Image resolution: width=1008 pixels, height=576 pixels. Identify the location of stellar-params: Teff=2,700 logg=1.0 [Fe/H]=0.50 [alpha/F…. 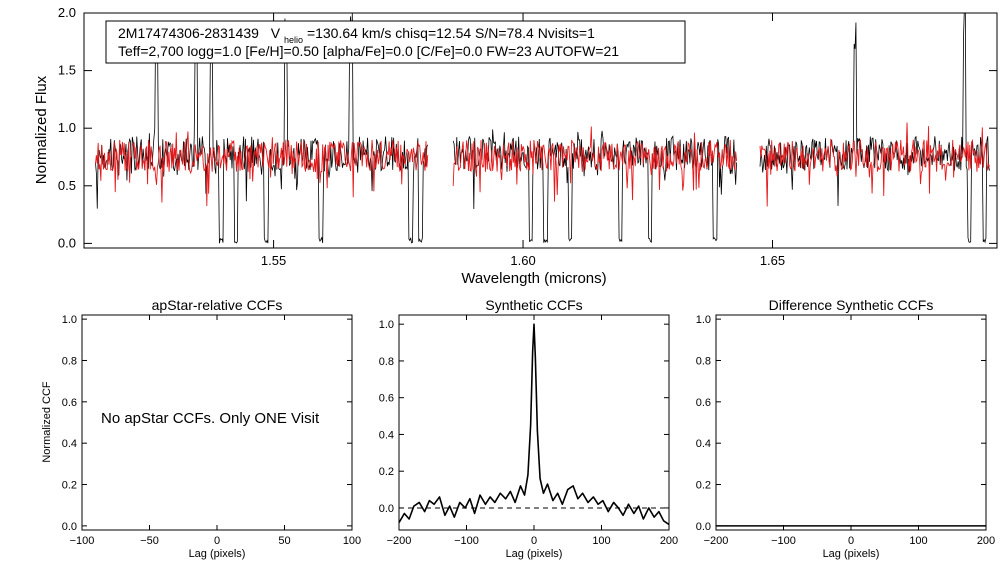
(368, 51).